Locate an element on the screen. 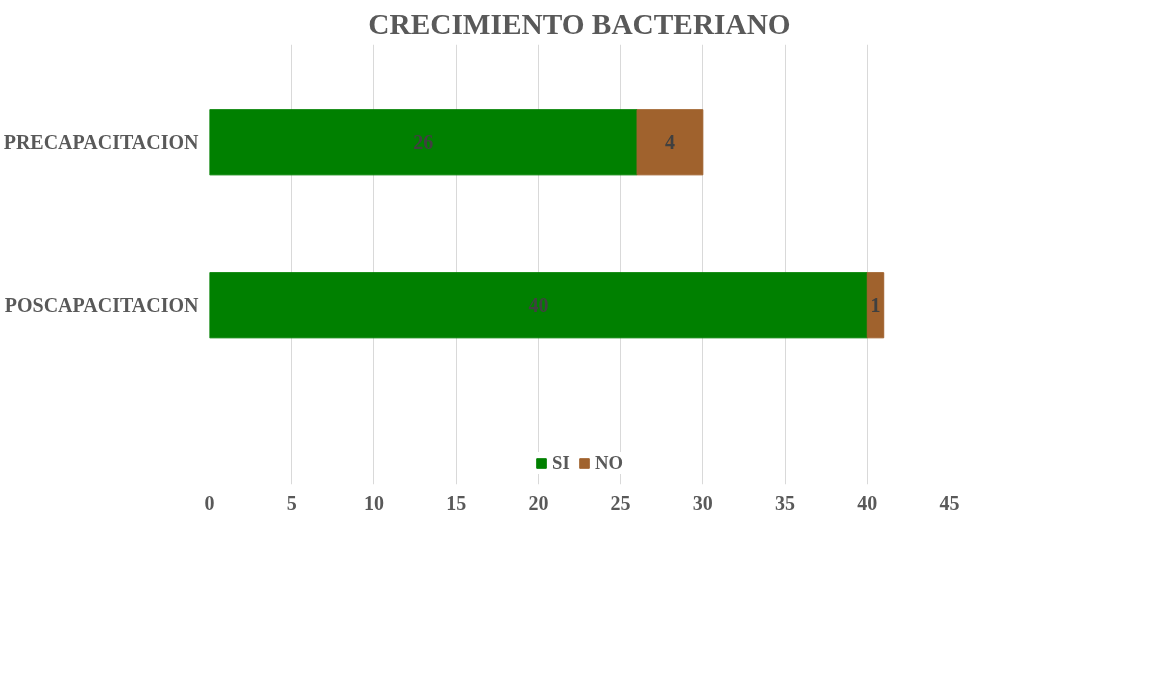 The width and height of the screenshot is (1150, 681). data-label: 26 is located at coordinates (423, 142).